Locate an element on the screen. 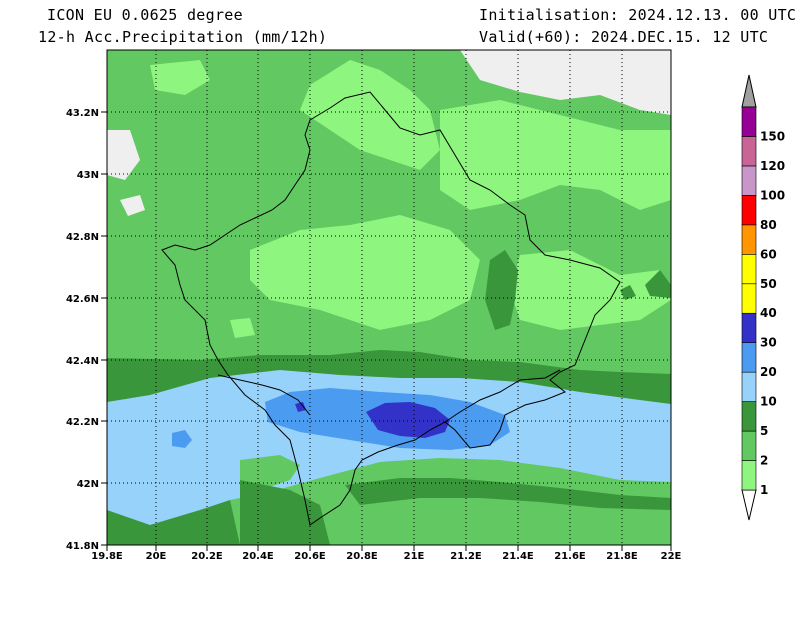 This screenshot has width=800, height=618. dark-green-south2 is located at coordinates (285, 512).